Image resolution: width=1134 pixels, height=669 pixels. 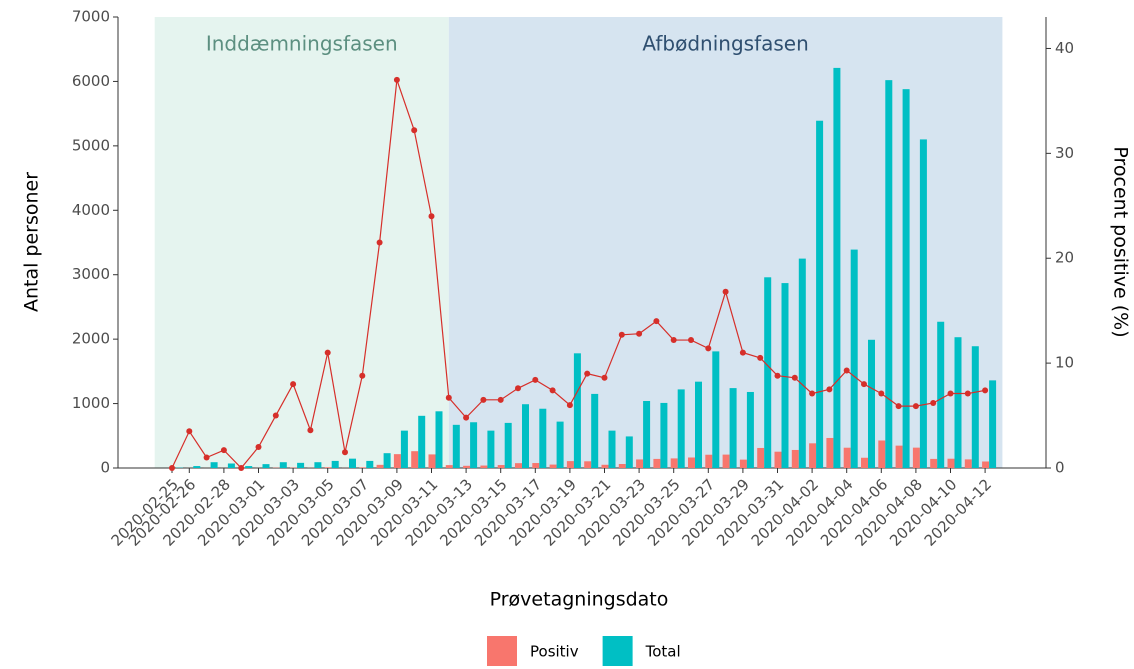 I want to click on phase-label: Afbødningsfasen, so click(x=725, y=44).